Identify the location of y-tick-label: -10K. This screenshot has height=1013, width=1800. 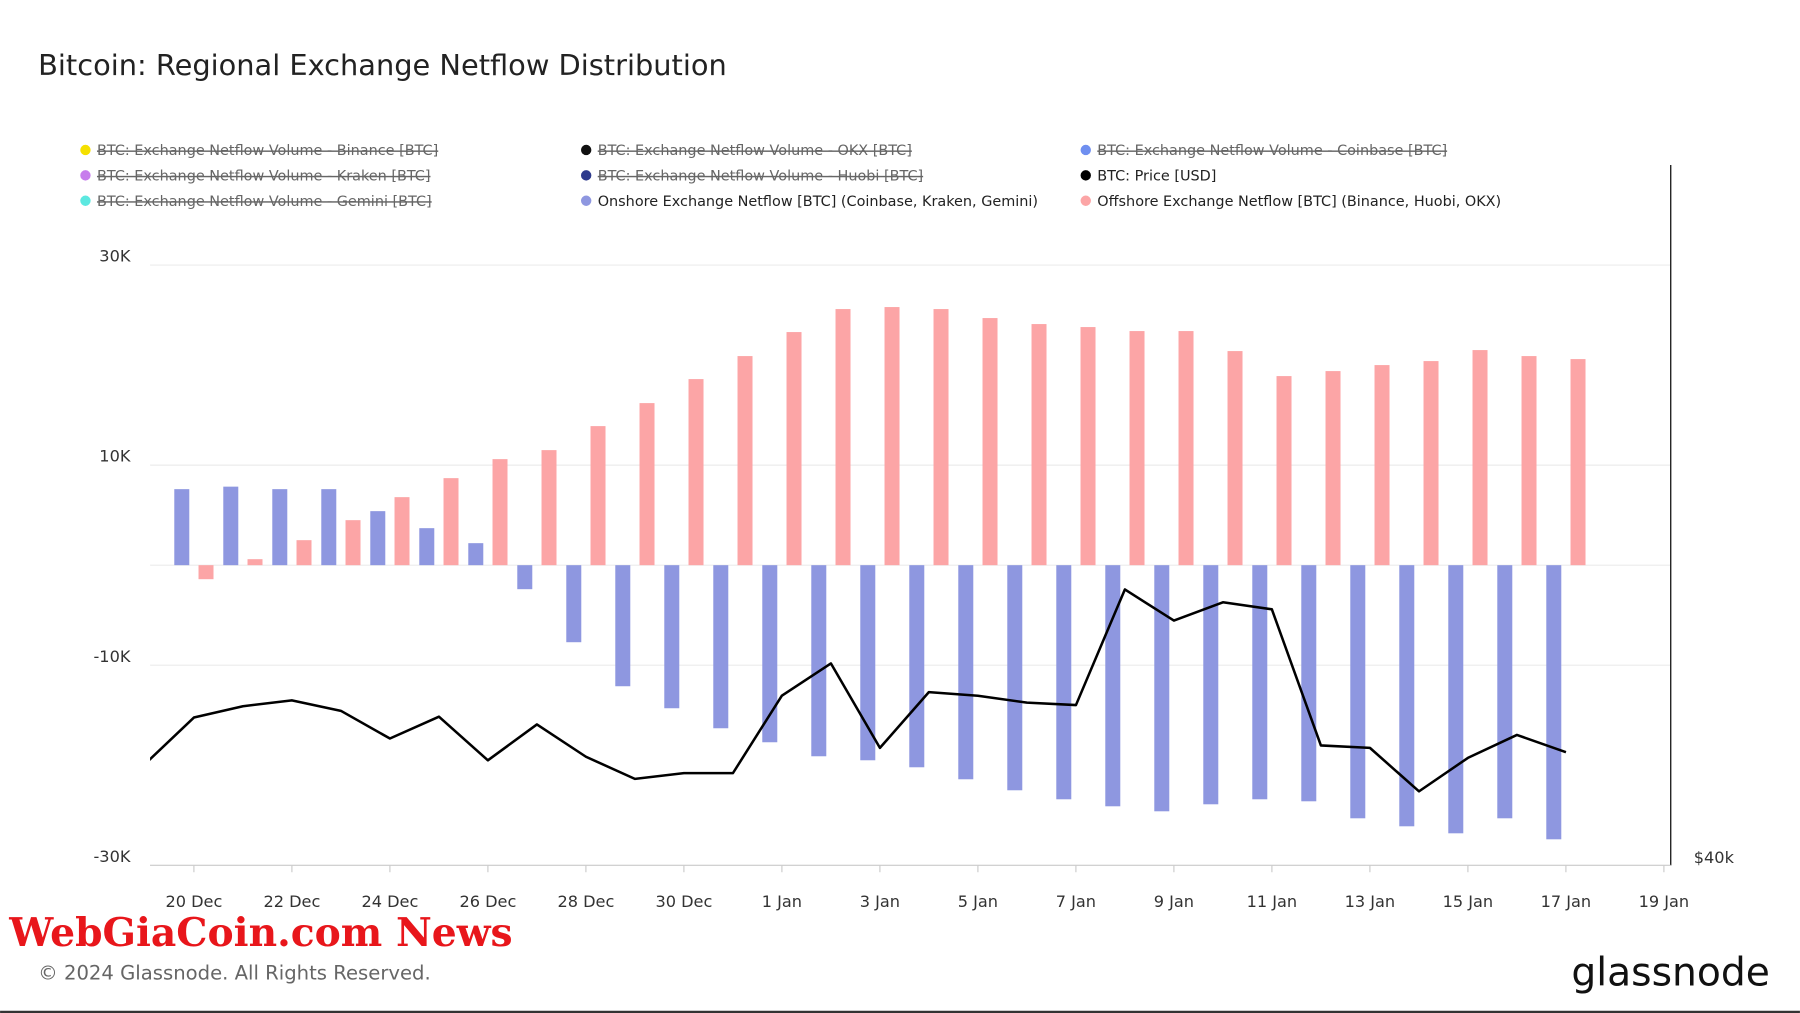
(111, 656).